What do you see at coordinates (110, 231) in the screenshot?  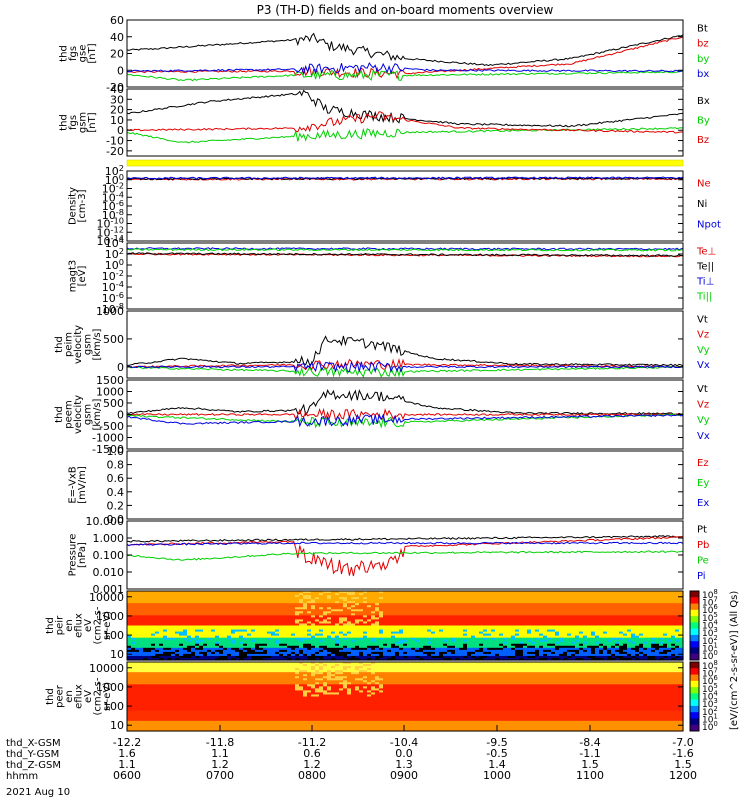 I see `y-tick-label: 10-12` at bounding box center [110, 231].